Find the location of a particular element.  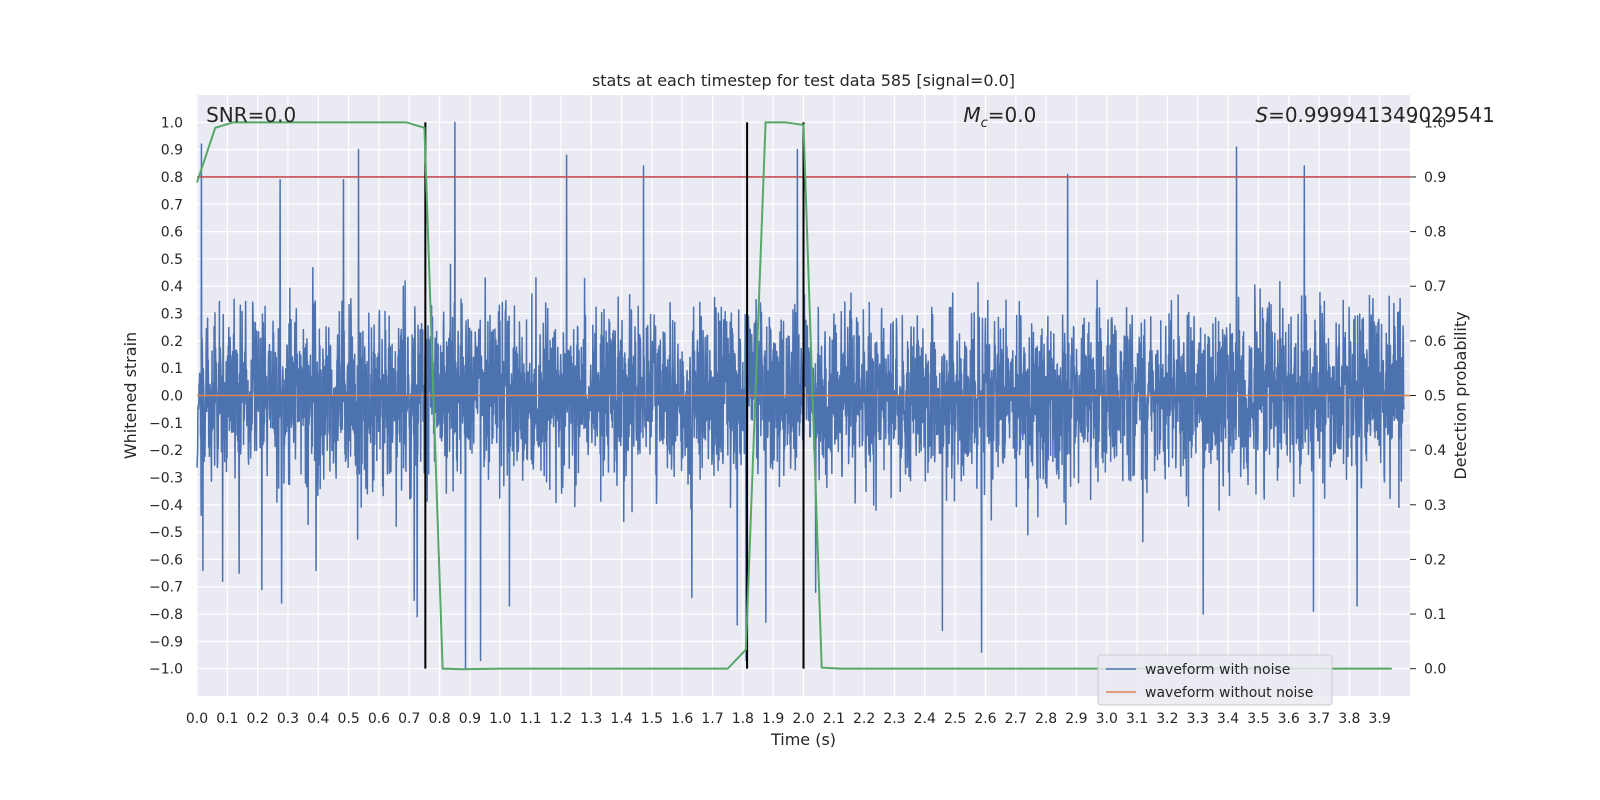

score-symbol: S is located at coordinates (1261, 115).